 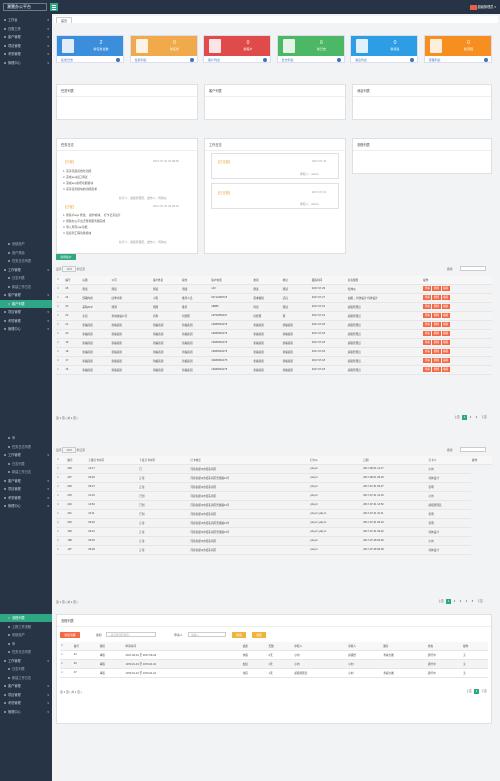 I want to click on flow-type-select: --请选择流程类型--, so click(x=131, y=634).